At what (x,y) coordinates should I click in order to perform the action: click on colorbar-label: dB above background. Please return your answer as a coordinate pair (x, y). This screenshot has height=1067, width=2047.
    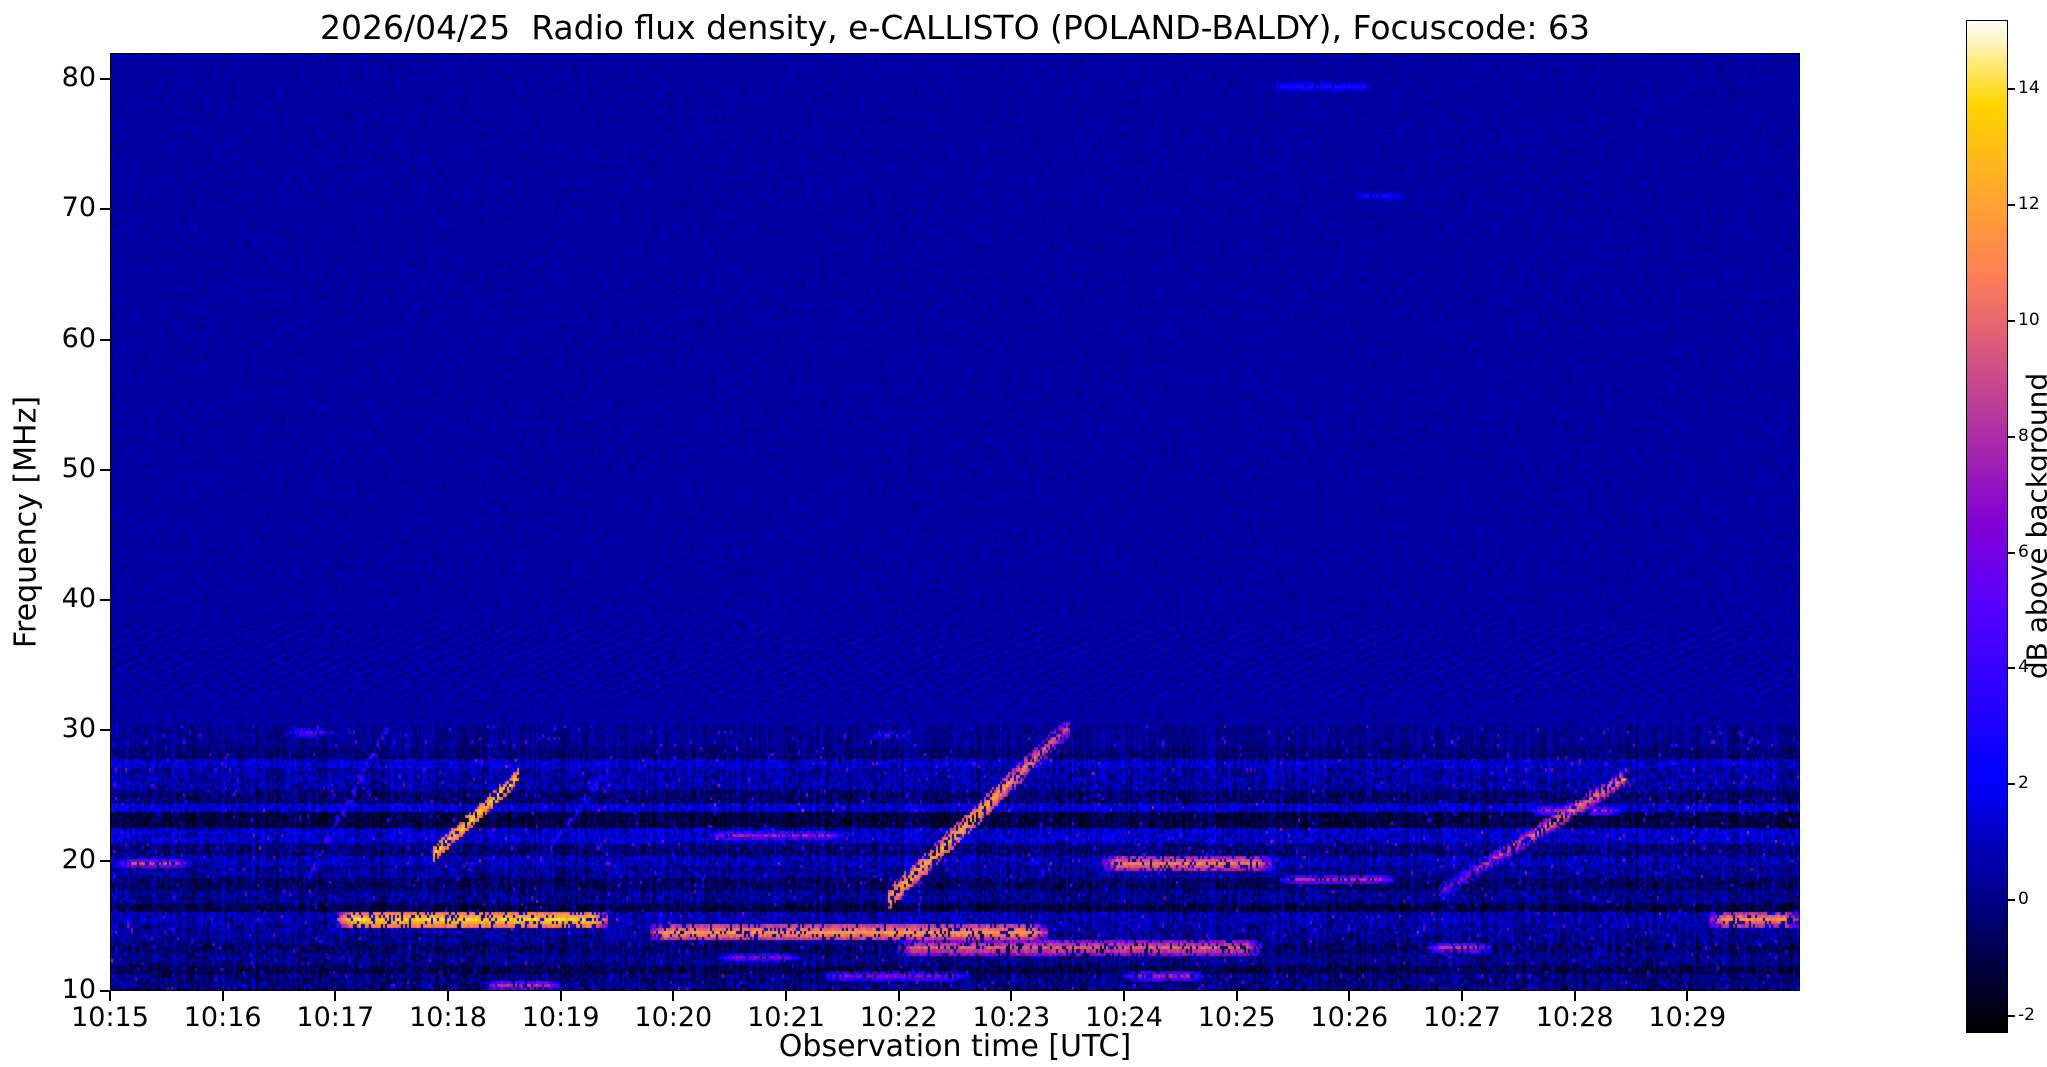
    Looking at the image, I should click on (2033, 526).